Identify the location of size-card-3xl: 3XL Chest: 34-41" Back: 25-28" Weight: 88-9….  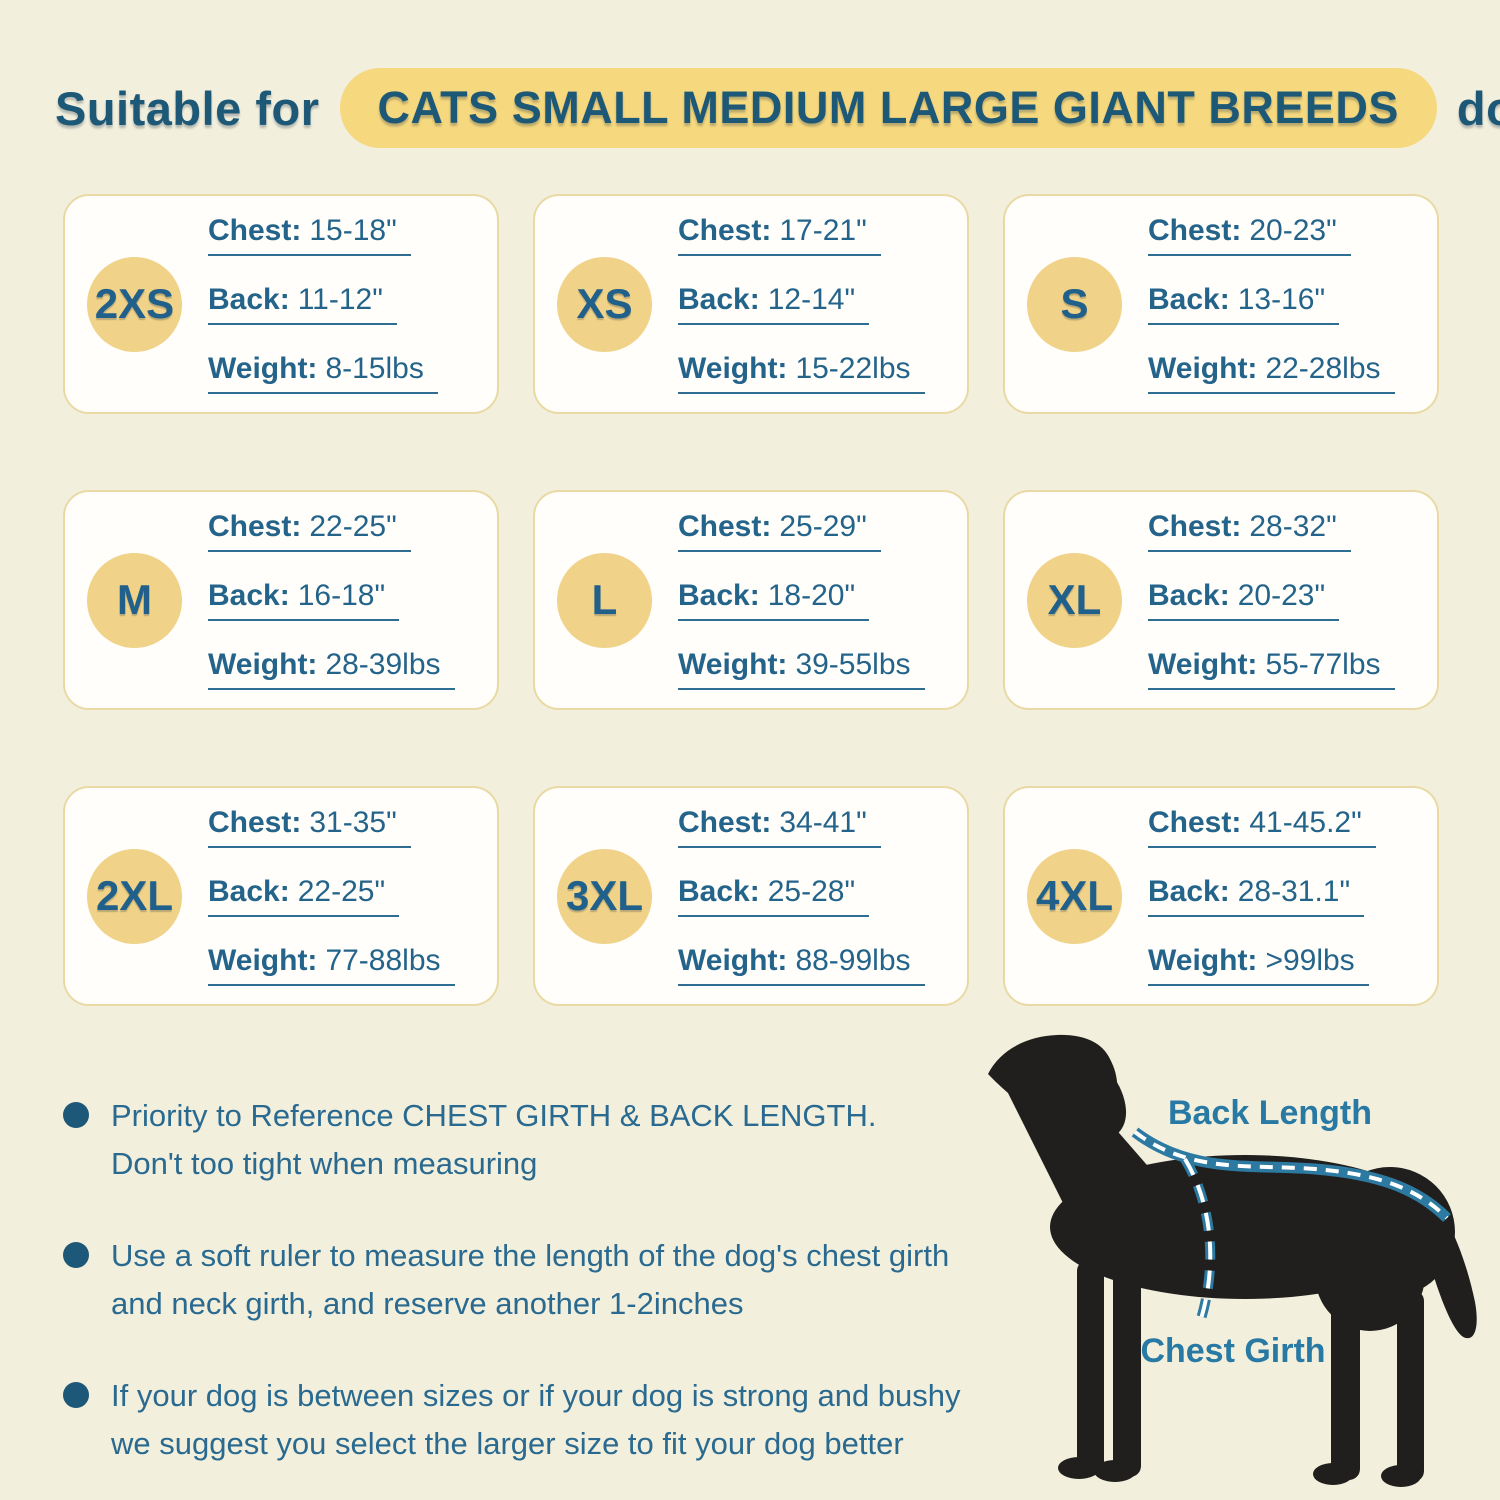
(751, 896).